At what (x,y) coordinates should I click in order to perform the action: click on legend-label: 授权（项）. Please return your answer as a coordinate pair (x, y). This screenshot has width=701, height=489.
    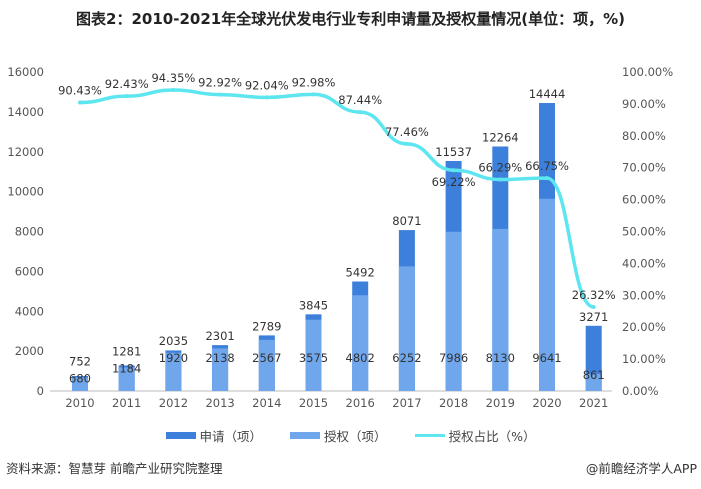
    Looking at the image, I should click on (355, 436).